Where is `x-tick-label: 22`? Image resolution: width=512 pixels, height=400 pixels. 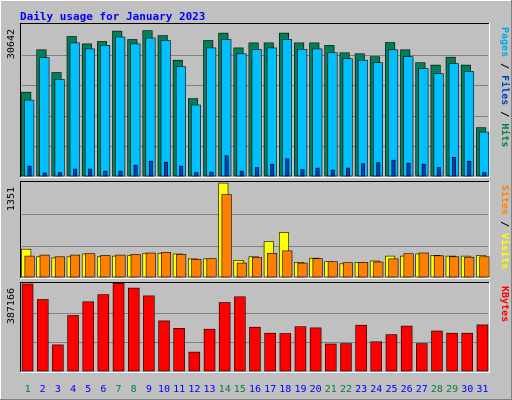 x-tick-label: 22 is located at coordinates (346, 389).